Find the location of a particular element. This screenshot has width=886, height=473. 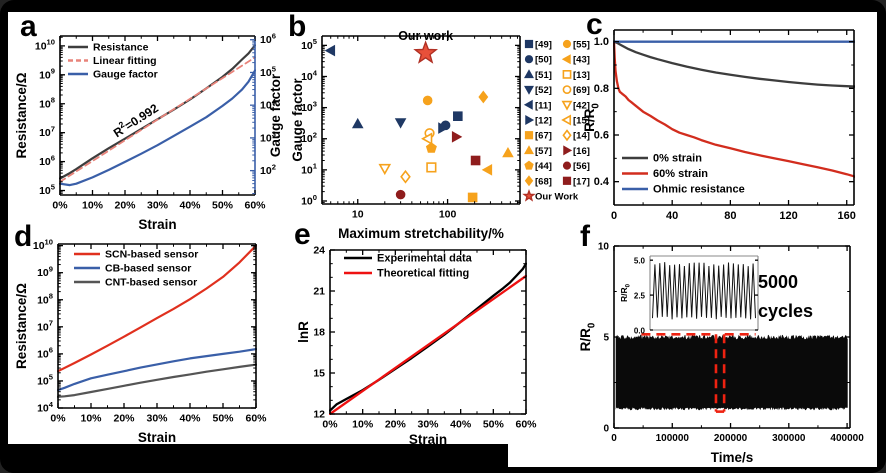

svg-text: [15] is located at coordinates (581, 121).